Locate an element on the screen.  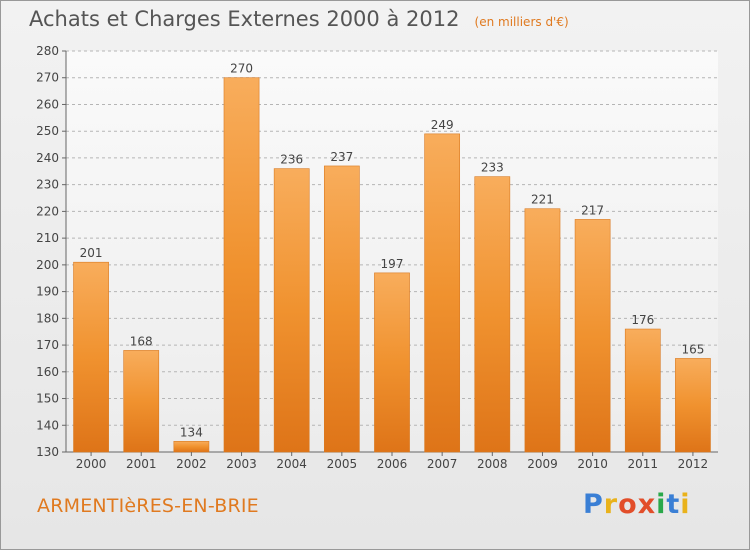
chart-unit-label: (en milliers d'€) is located at coordinates (521, 22).